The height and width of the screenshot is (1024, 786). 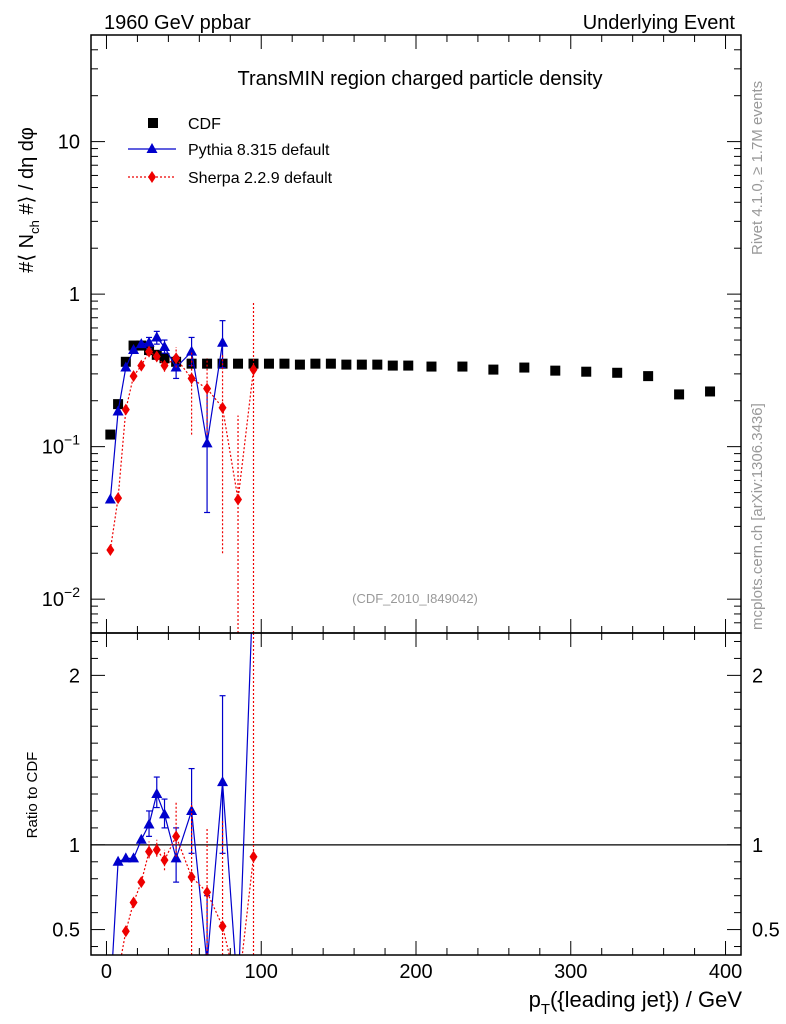 I want to click on x-tick-label: 400, so click(x=725, y=972).